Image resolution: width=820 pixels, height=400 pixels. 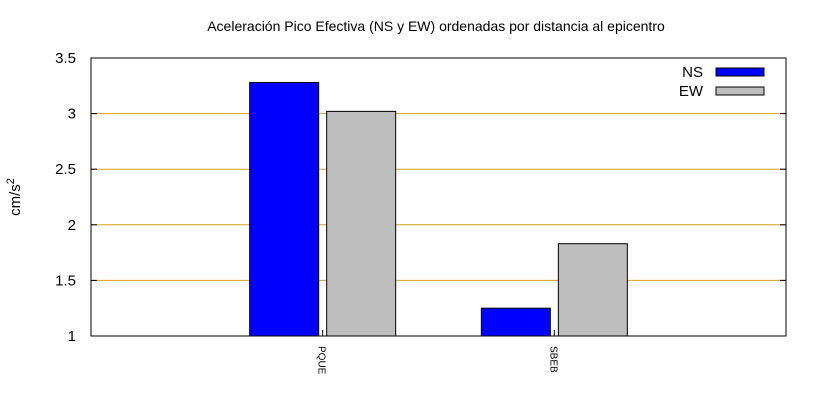 I want to click on x-axis: PQUE SBEB, so click(x=437, y=352).